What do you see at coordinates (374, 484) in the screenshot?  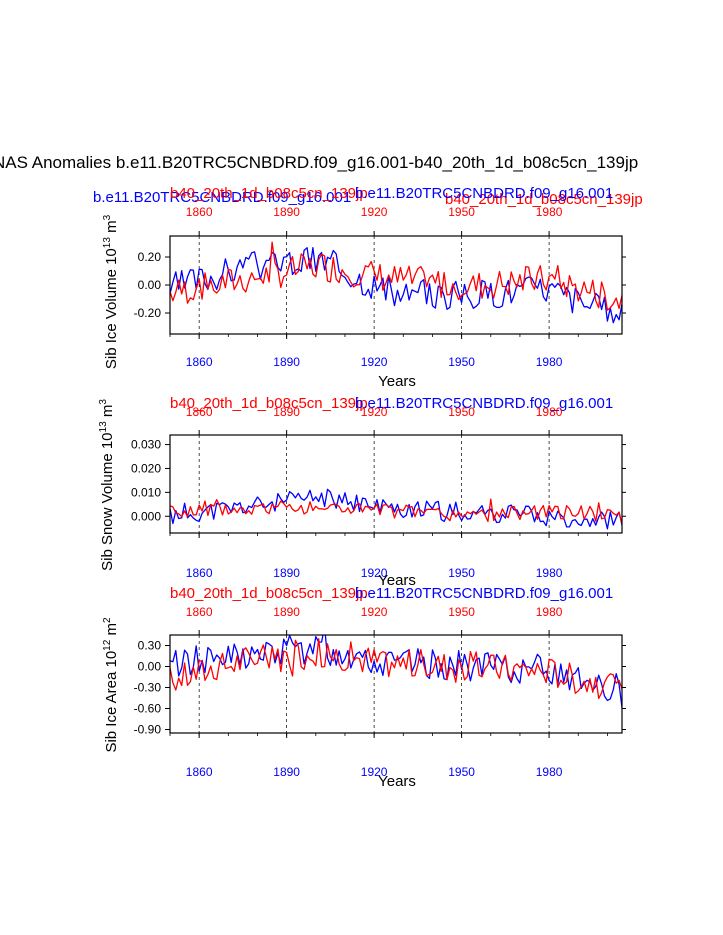 I see `panel2-gridlines` at bounding box center [374, 484].